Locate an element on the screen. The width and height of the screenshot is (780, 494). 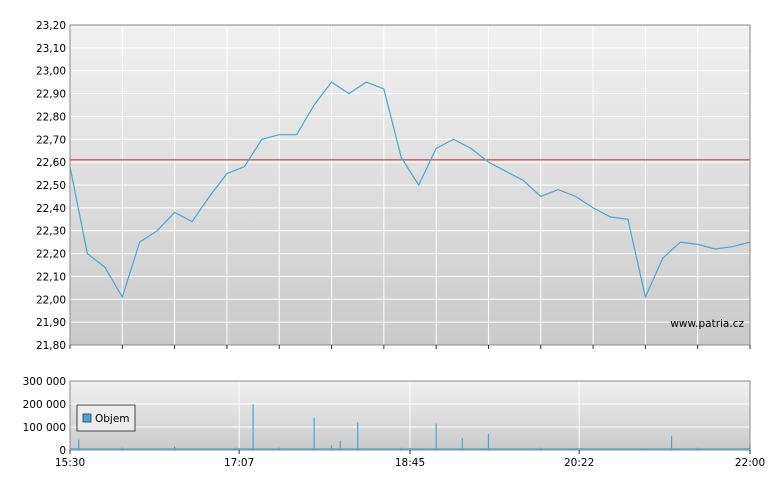
volume-tick-label: 300 000 is located at coordinates (44, 382).